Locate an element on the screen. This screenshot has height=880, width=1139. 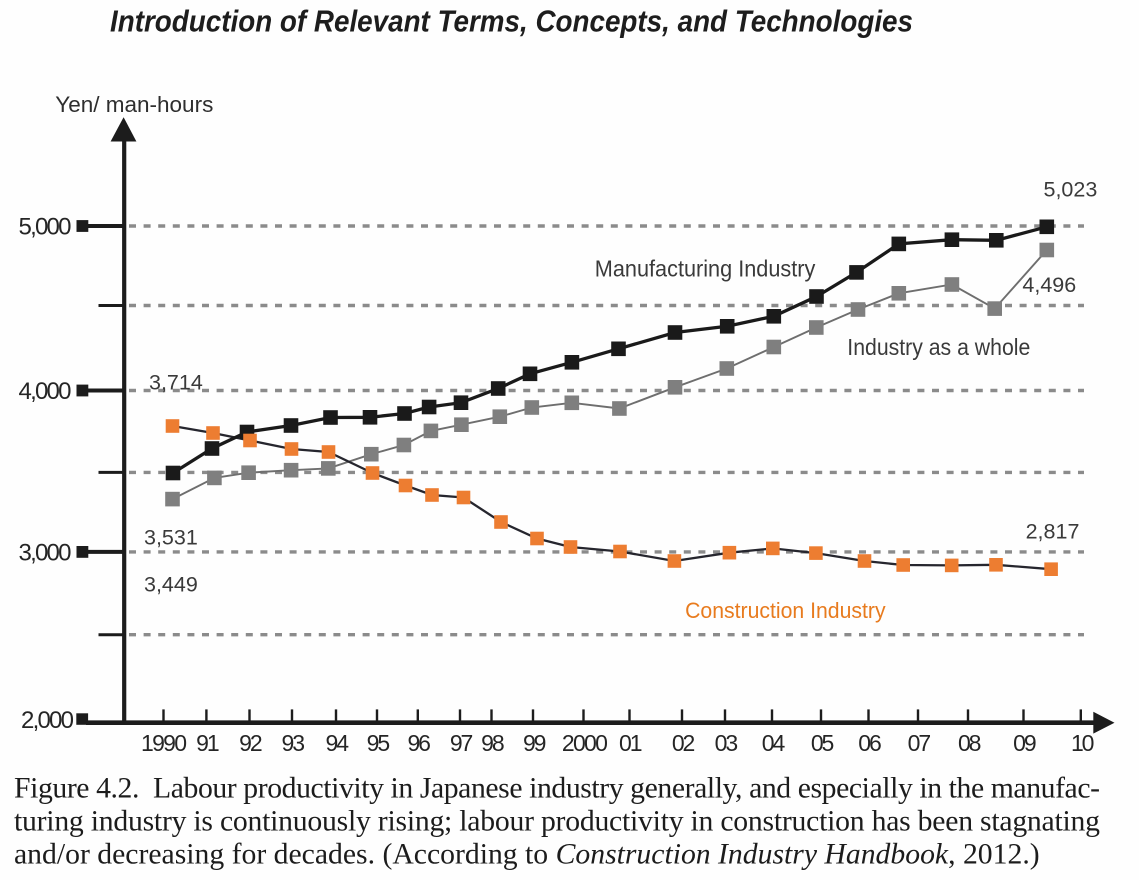
svg-text: Construction Industry is located at coordinates (785, 610).